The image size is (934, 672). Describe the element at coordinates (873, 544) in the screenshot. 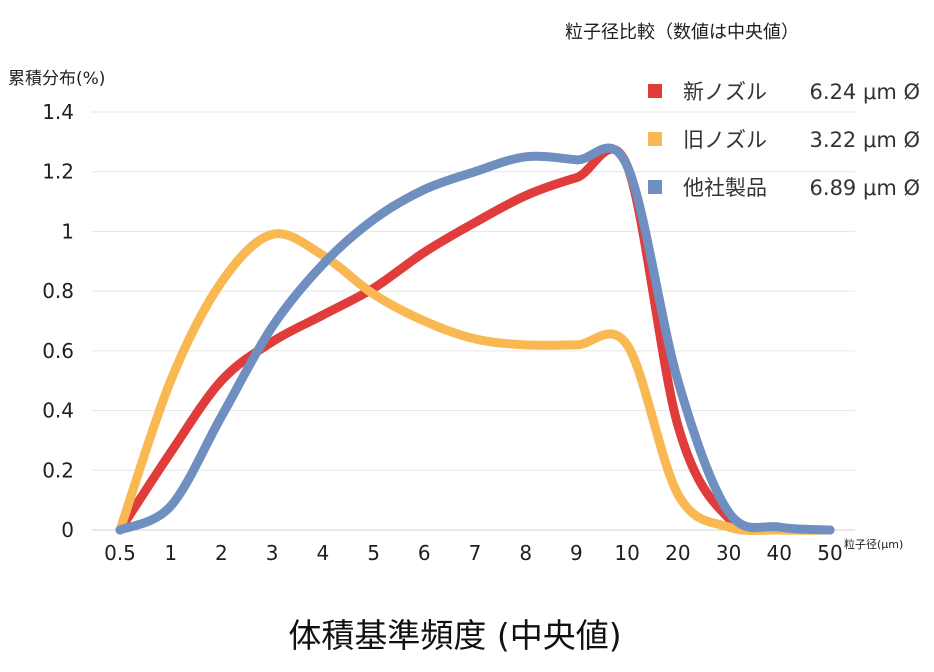

I see `x-axis-label: 粒子径(μm)` at that location.